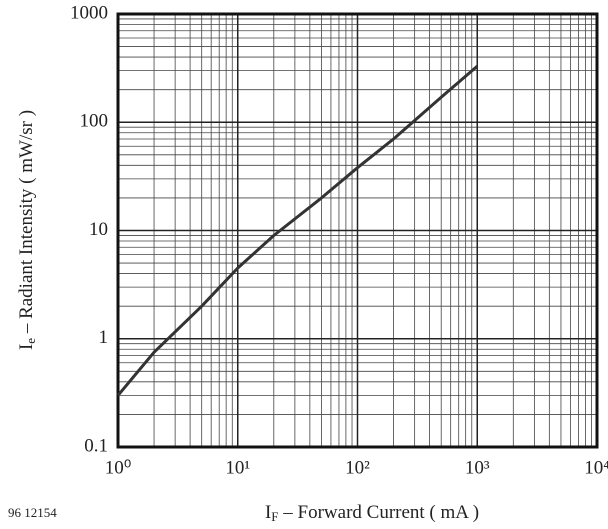 The height and width of the screenshot is (529, 608). What do you see at coordinates (268, 512) in the screenshot?
I see `x-label-symbol: I` at bounding box center [268, 512].